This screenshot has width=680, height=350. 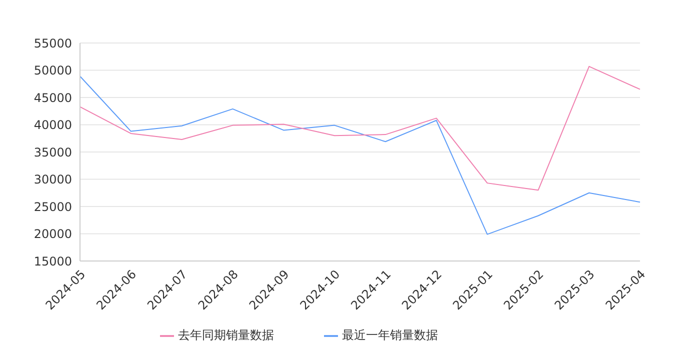 What do you see at coordinates (53, 207) in the screenshot?
I see `y-tick-label: 25000` at bounding box center [53, 207].